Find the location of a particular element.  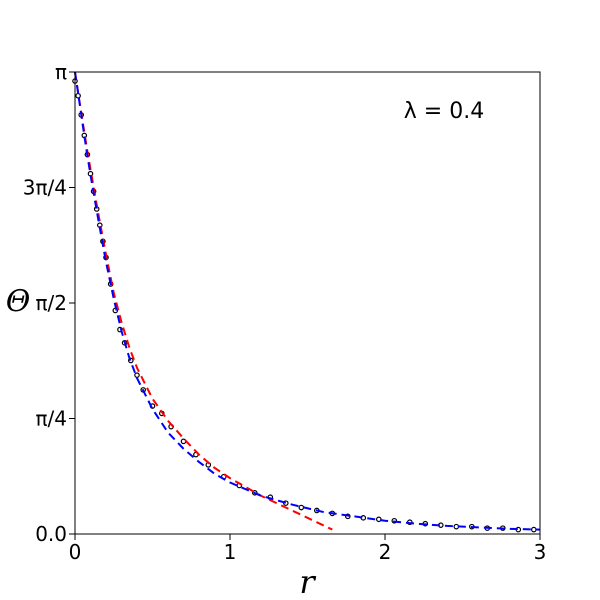

x-axis-label: r is located at coordinates (307, 581).